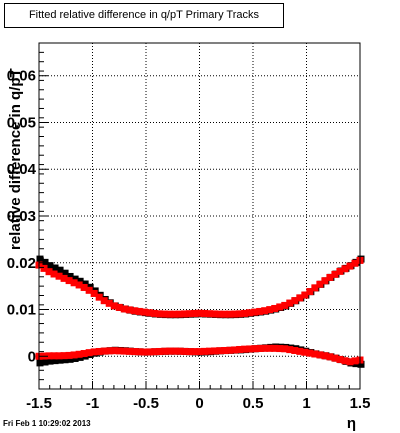  What do you see at coordinates (21, 310) in the screenshot?
I see `y-tick-label: 0.01` at bounding box center [21, 310].